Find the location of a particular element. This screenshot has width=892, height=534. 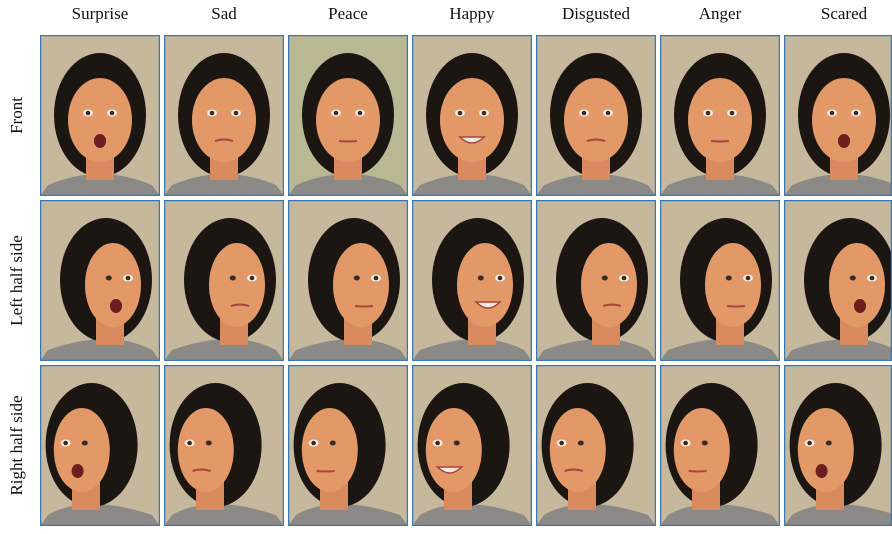

column-label: Scared is located at coordinates (844, 13).